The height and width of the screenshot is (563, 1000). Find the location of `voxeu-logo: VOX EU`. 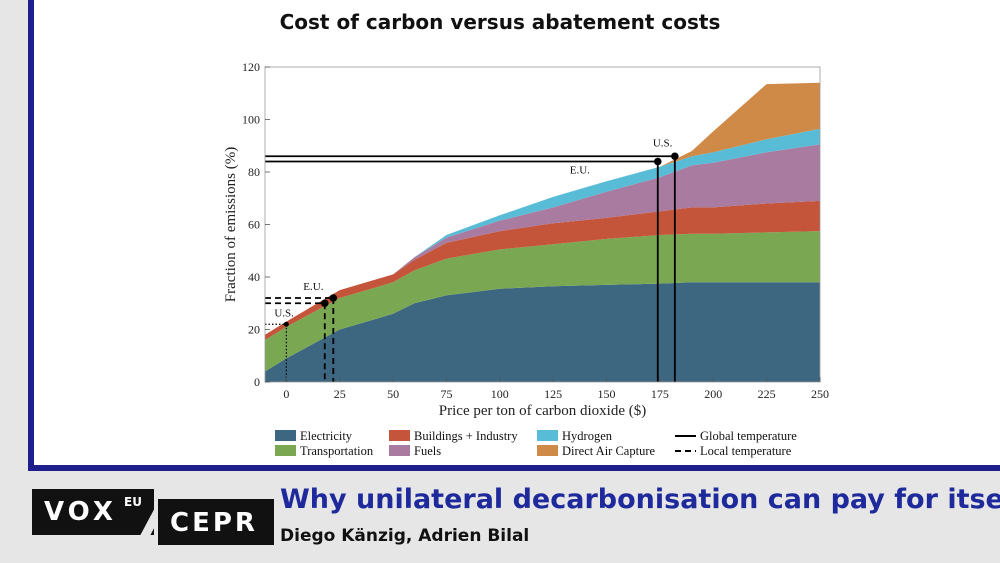

voxeu-logo: VOX EU is located at coordinates (93, 512).